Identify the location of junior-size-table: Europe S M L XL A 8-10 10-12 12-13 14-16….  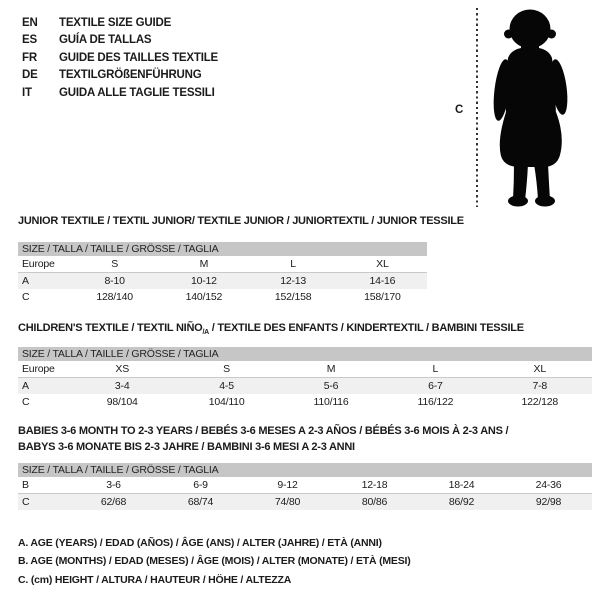
(222, 280).